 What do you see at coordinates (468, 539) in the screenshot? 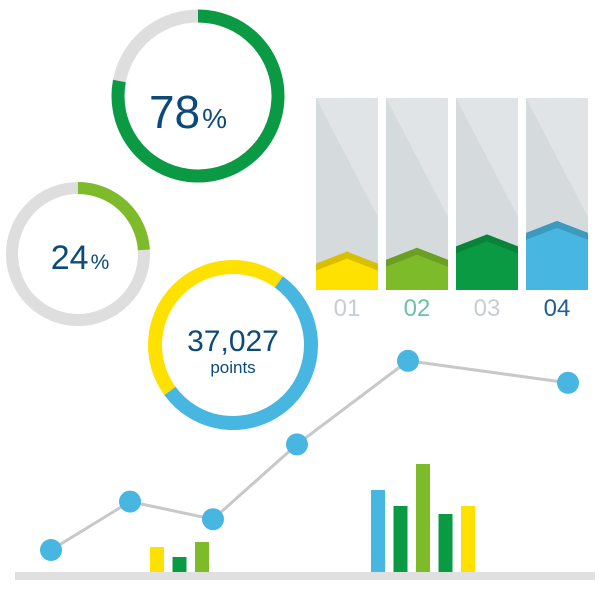
I see `bars-large-bar-e` at bounding box center [468, 539].